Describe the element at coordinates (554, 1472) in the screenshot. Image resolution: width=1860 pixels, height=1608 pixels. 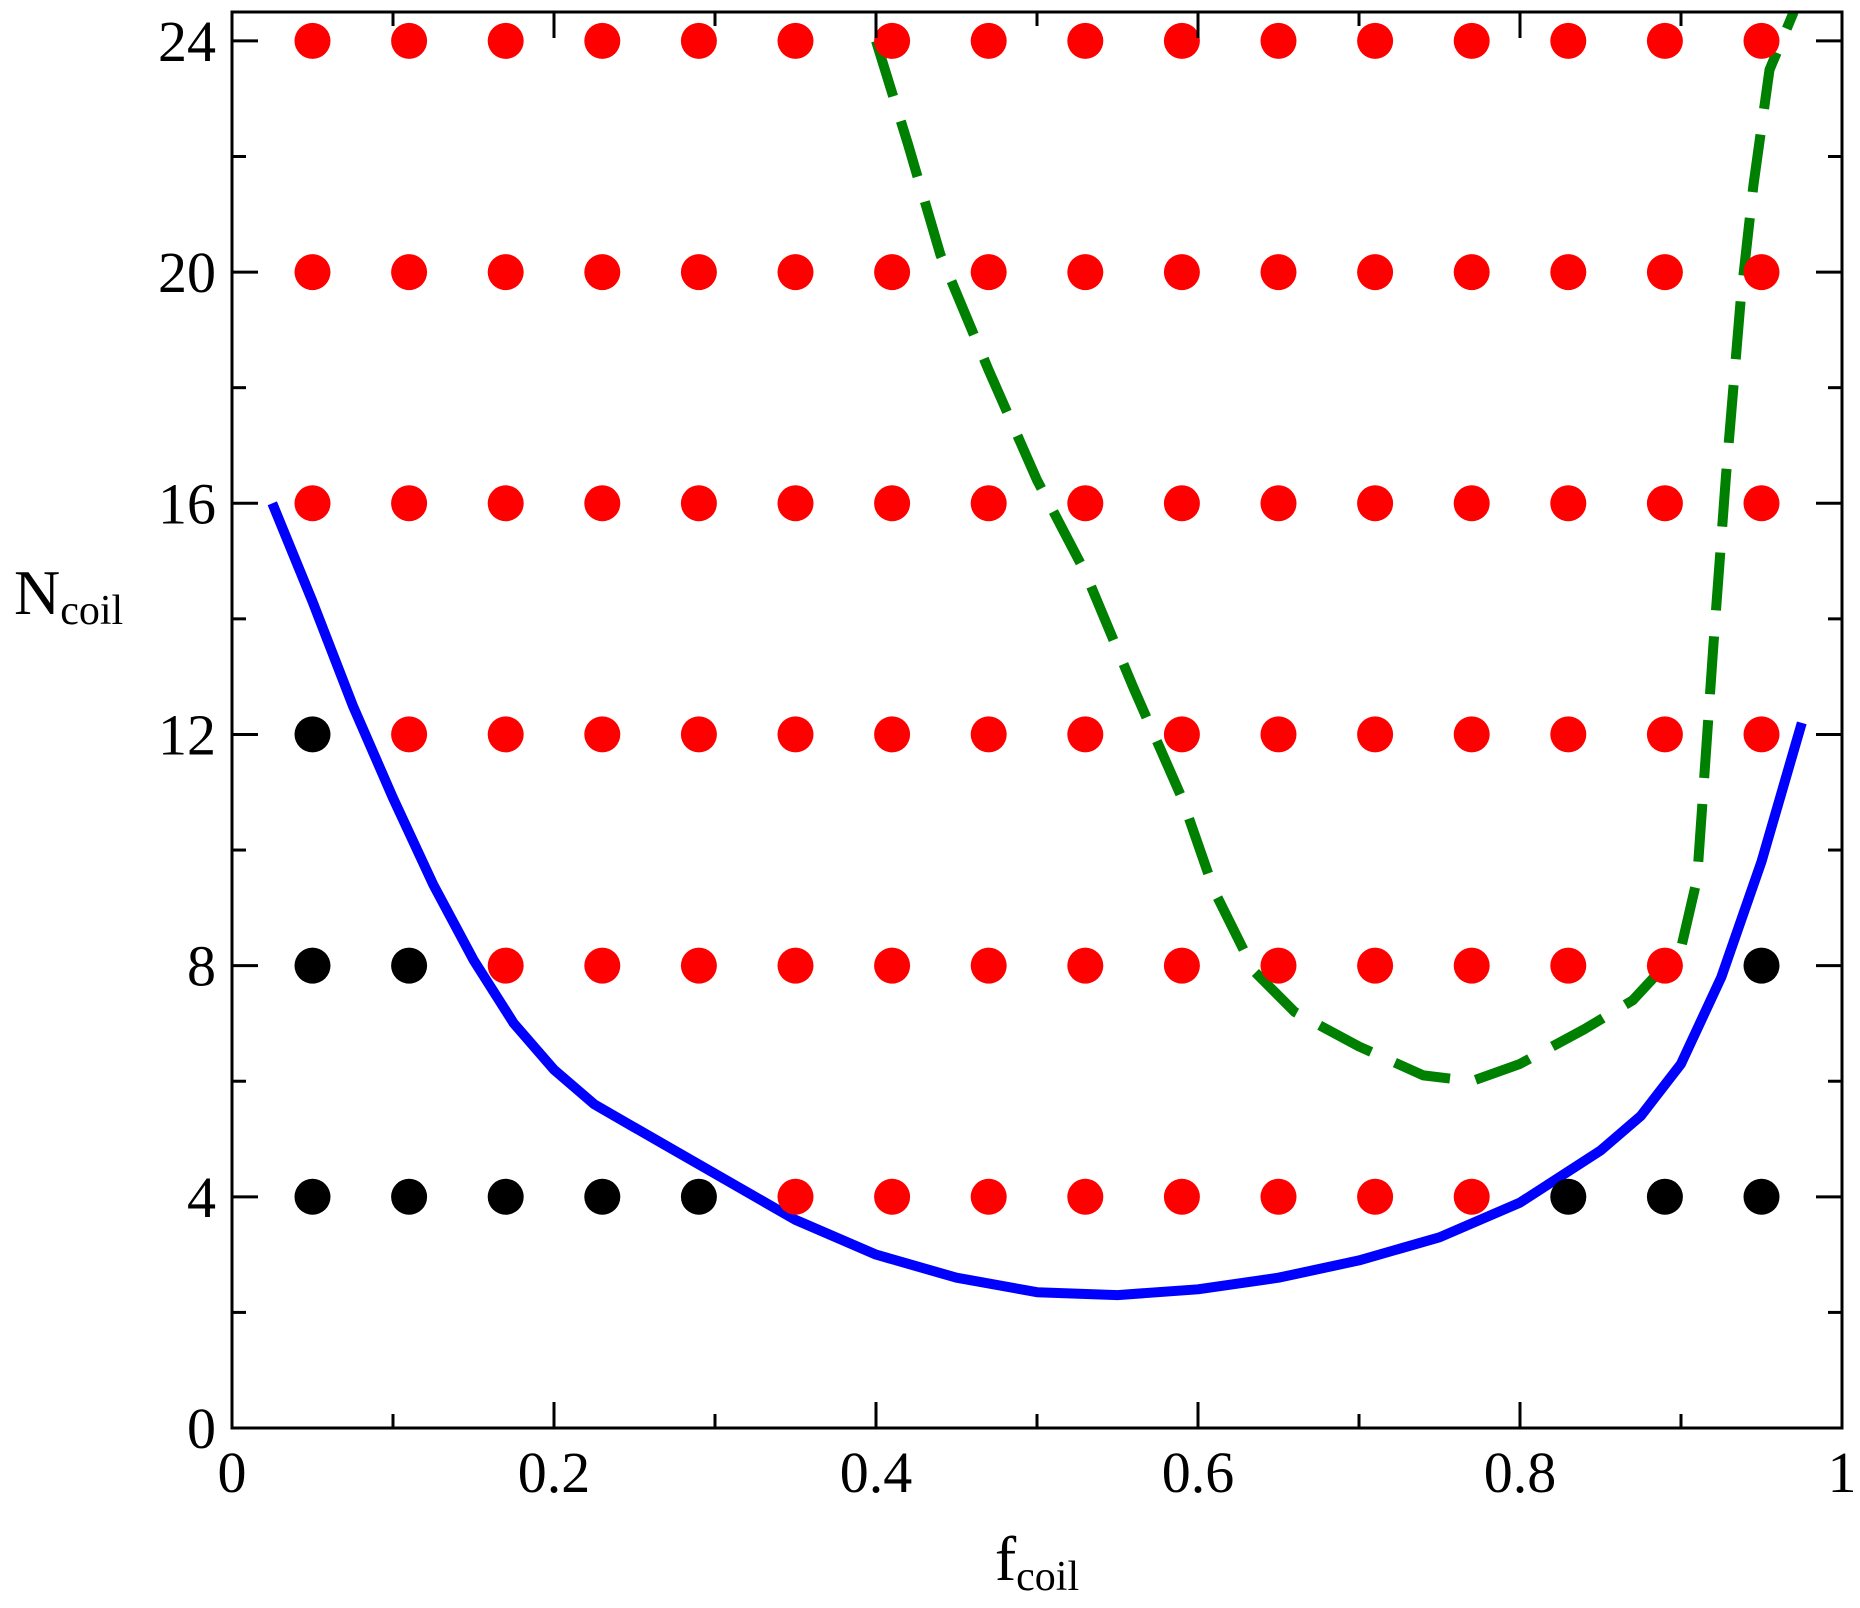
I see `x-tick-label: 0.2` at that location.